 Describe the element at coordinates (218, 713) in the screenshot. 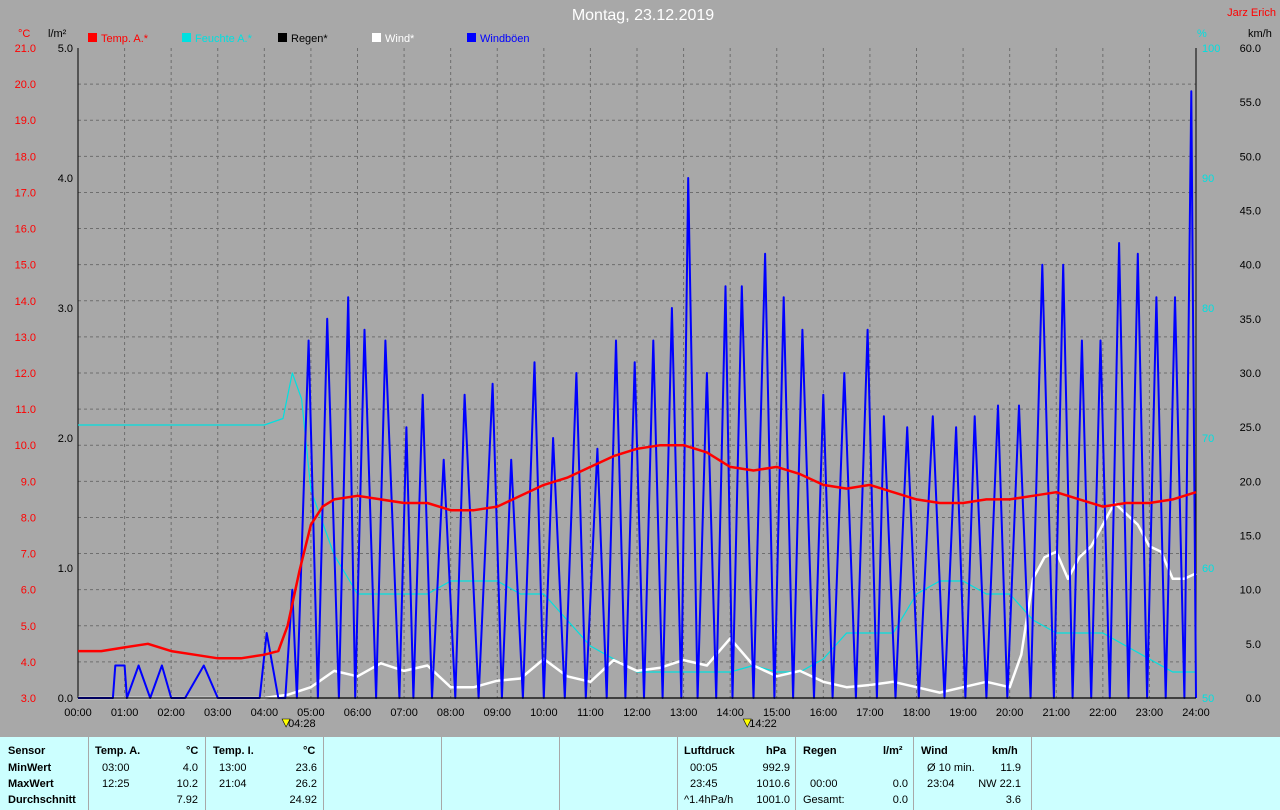

I see `x-tick-label: 03:00` at that location.